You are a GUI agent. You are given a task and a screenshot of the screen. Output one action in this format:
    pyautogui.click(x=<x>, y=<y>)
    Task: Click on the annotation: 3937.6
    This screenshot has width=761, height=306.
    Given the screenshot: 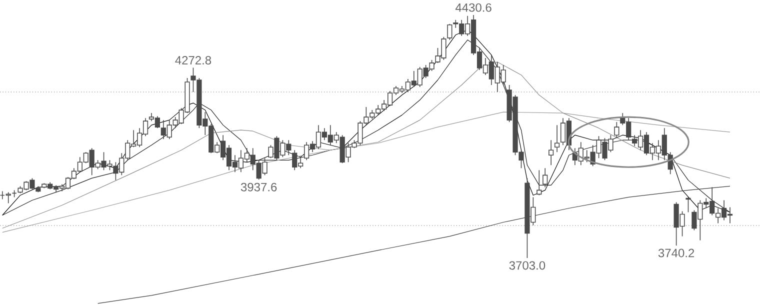 What is the action you would take?
    pyautogui.click(x=258, y=187)
    